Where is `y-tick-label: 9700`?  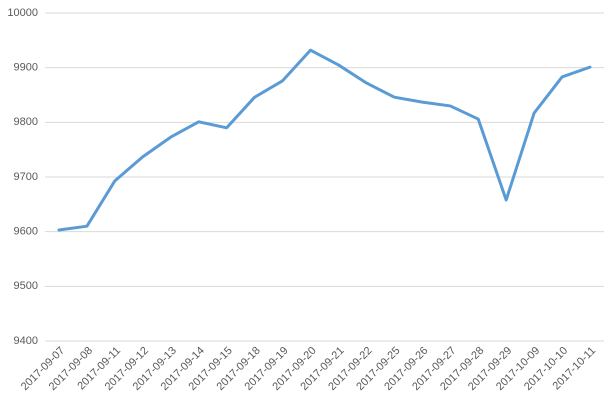 y-tick-label: 9700 is located at coordinates (26, 177).